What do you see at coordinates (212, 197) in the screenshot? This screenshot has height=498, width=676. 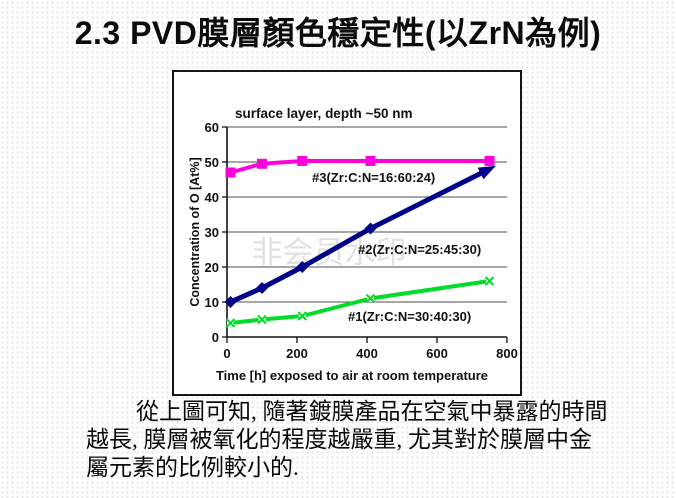 I see `y-tick-label: 40` at bounding box center [212, 197].